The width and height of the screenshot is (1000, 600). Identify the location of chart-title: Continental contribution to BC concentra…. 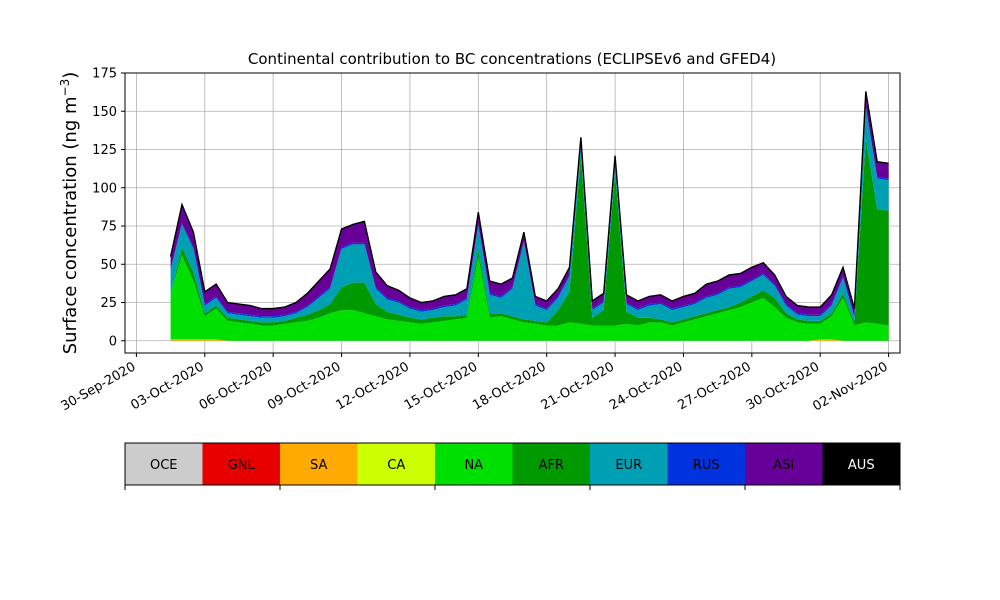
(512, 59).